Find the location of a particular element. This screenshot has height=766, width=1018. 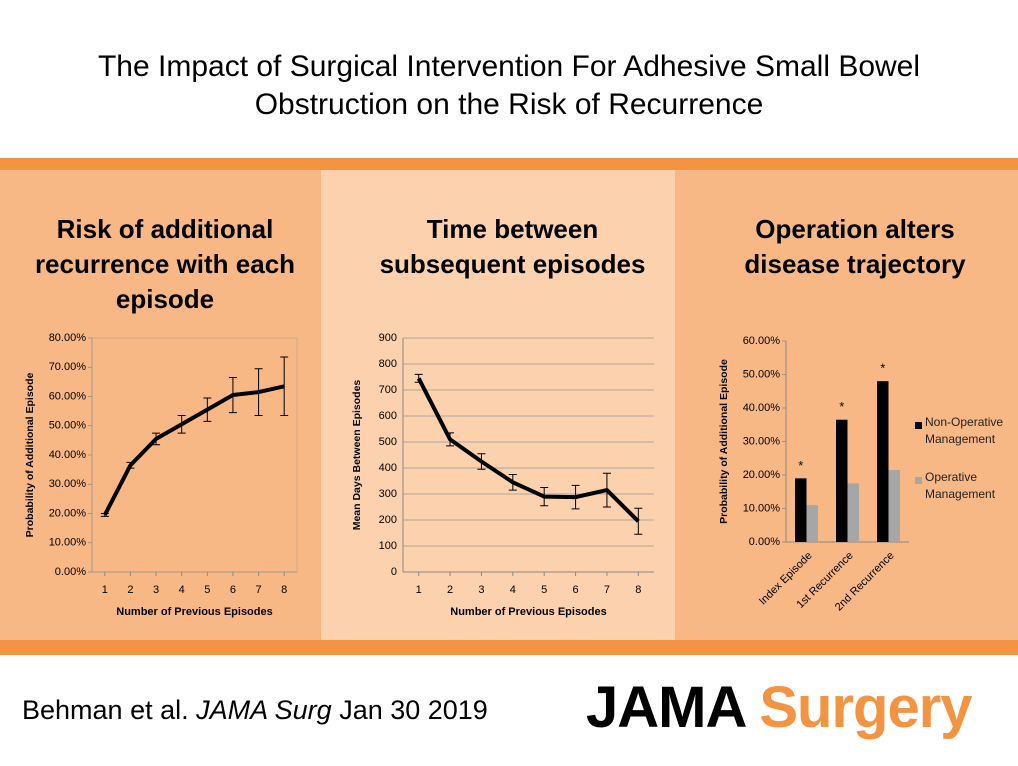

legend-entry: Non-Operative Management is located at coordinates (964, 430).